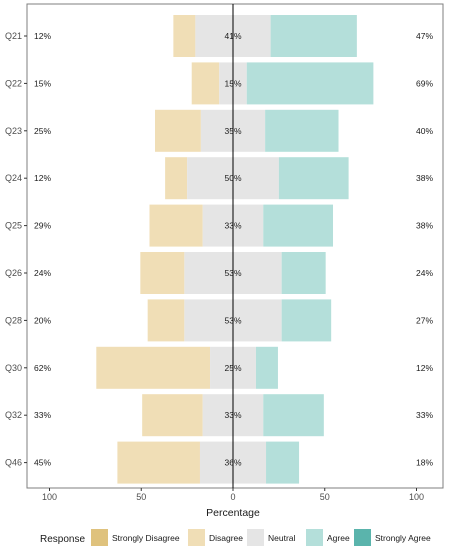 The height and width of the screenshot is (550, 449). Describe the element at coordinates (176, 225) in the screenshot. I see `bar-disagree-q25` at that location.